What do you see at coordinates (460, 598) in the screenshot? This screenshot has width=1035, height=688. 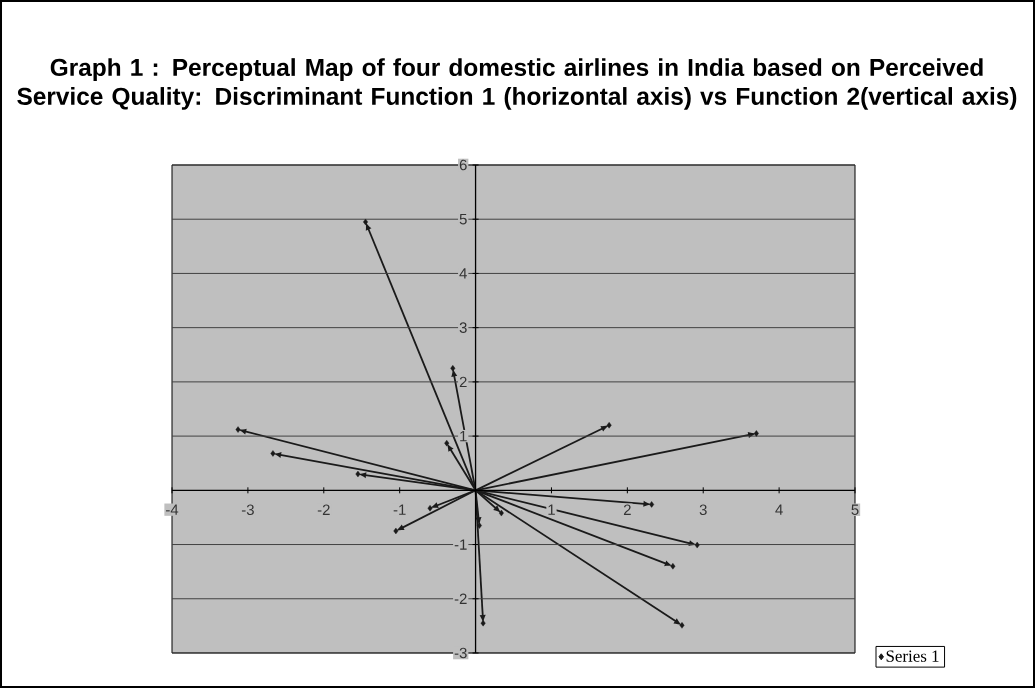 I see `y-tick-label: -2` at bounding box center [460, 598].